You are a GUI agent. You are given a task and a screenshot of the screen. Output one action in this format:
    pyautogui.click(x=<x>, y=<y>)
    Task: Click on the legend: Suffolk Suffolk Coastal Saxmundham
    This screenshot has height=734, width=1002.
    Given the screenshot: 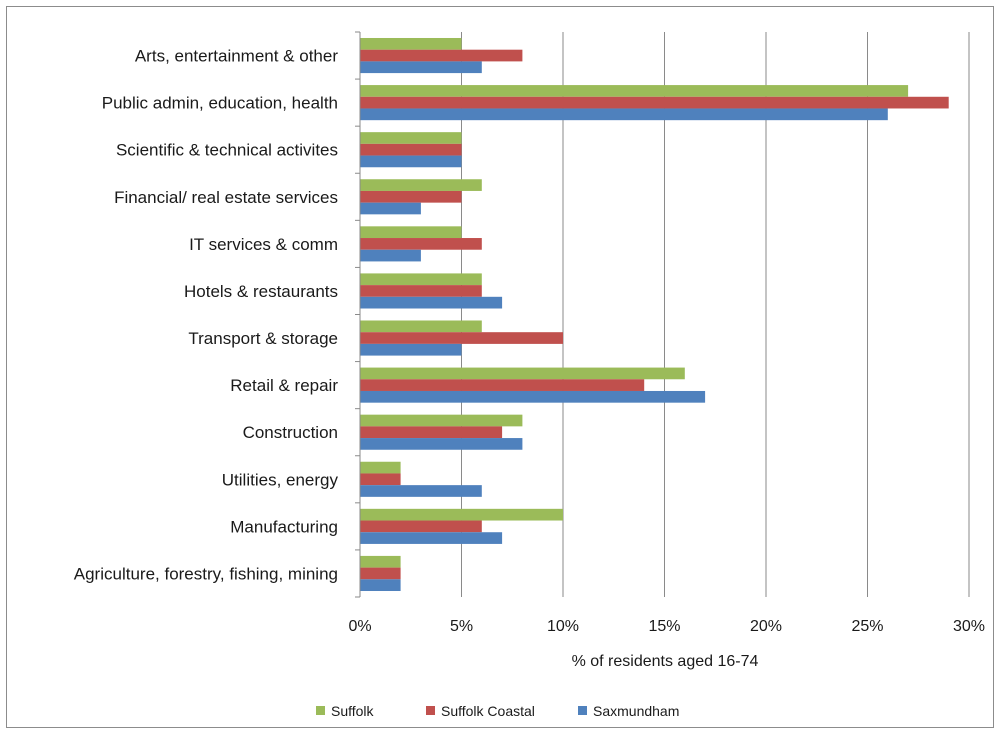 What is the action you would take?
    pyautogui.click(x=497, y=711)
    